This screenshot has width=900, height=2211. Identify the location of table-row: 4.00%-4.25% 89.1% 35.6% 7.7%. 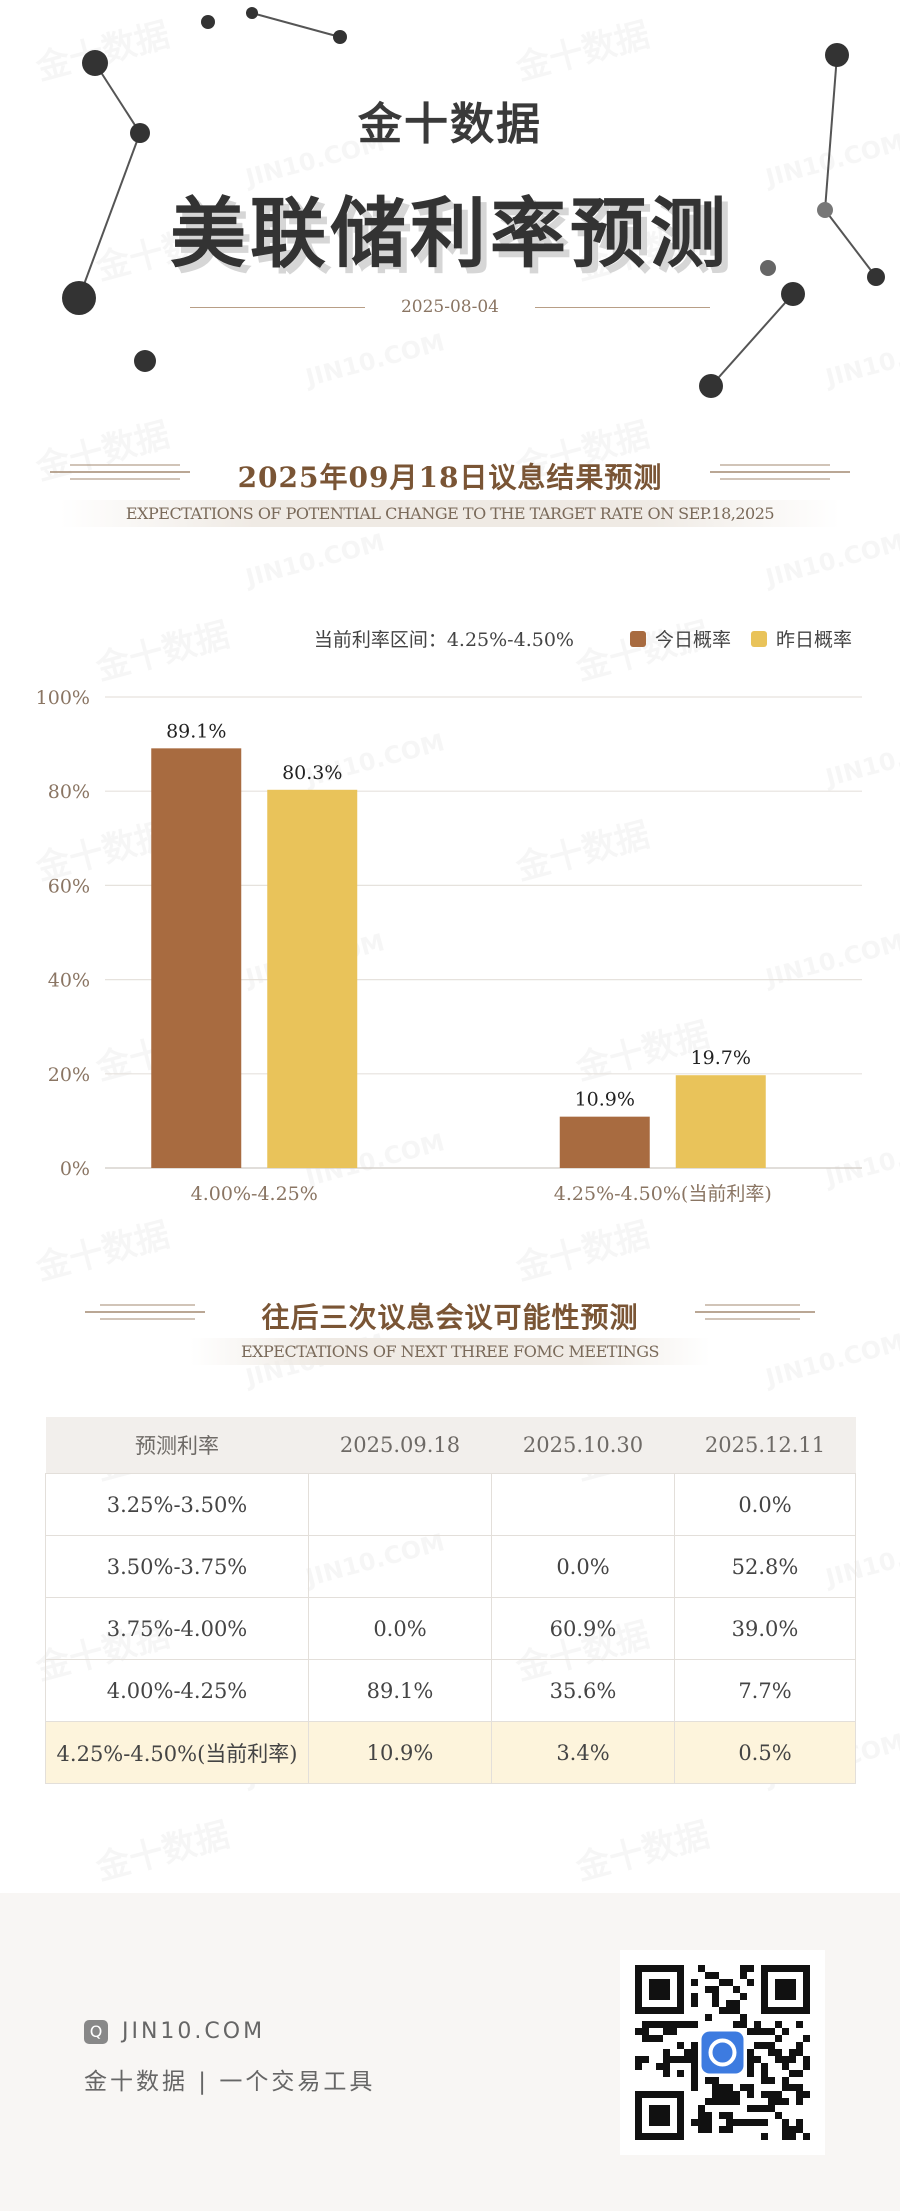
(450, 1690).